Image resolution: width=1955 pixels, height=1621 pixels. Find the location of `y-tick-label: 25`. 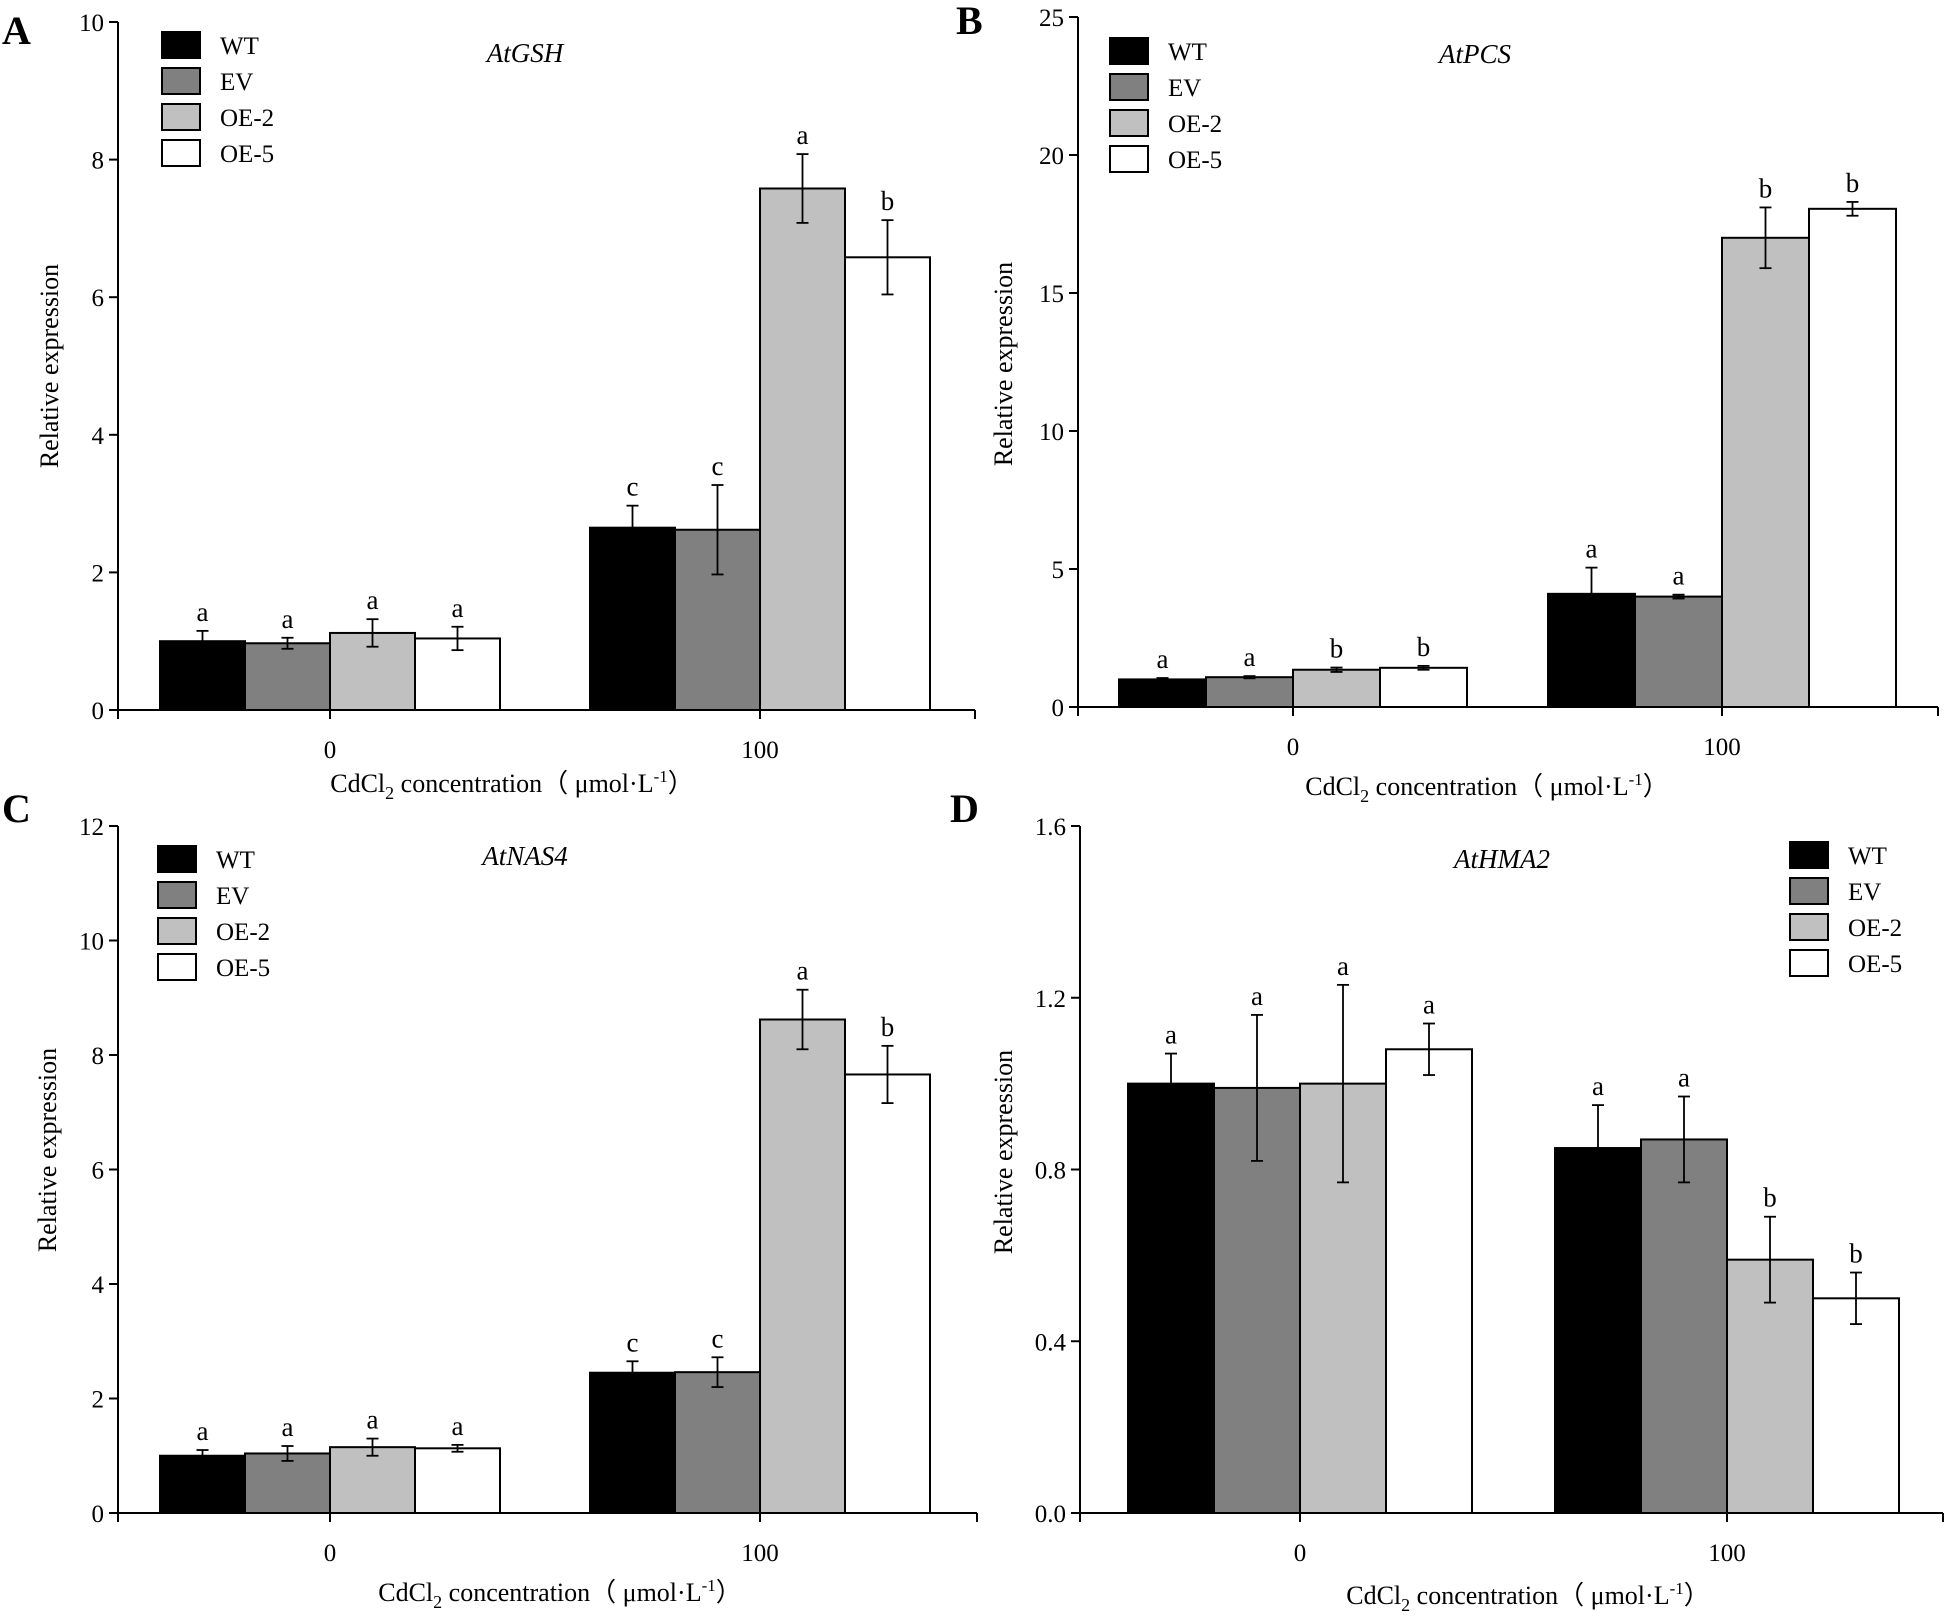

y-tick-label: 25 is located at coordinates (1051, 18).